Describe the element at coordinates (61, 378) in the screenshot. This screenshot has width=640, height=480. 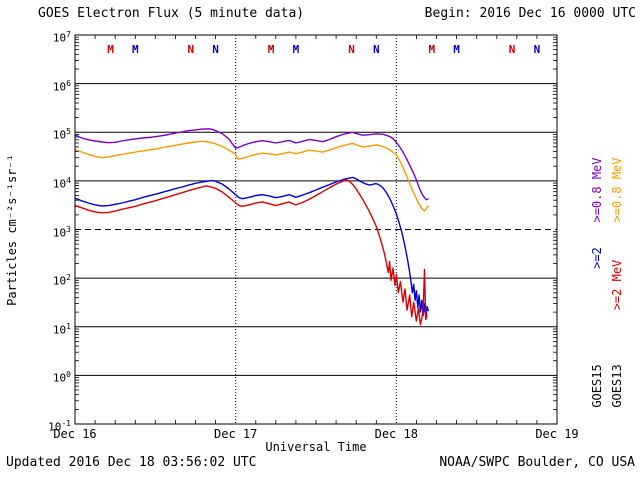
I see `y-tick-label-10e0: 10⁰` at that location.